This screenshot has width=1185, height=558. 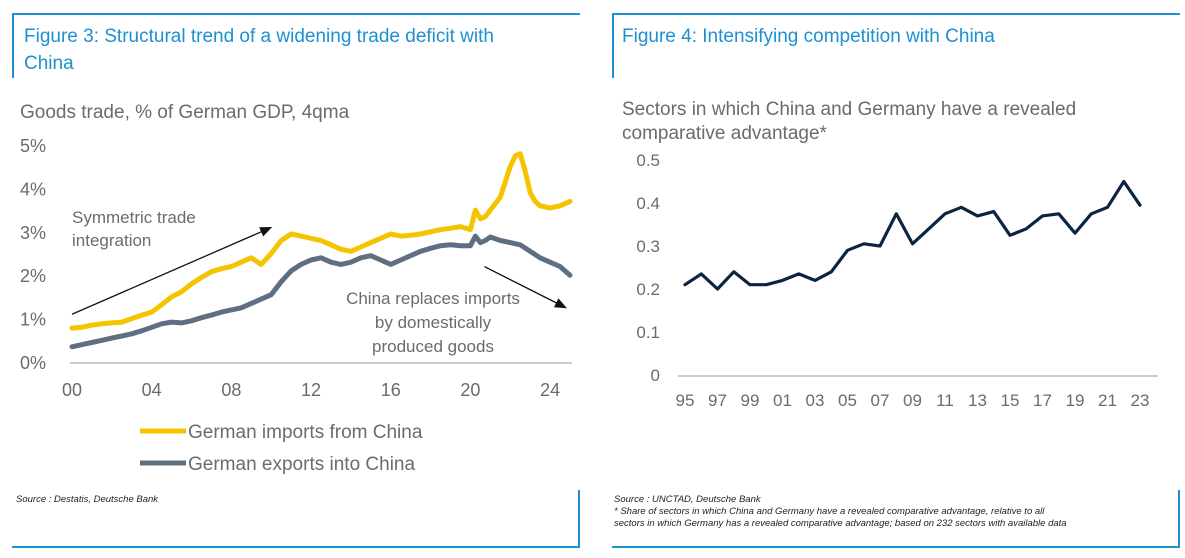 I want to click on figure-3-source-rule-right, so click(x=579, y=519).